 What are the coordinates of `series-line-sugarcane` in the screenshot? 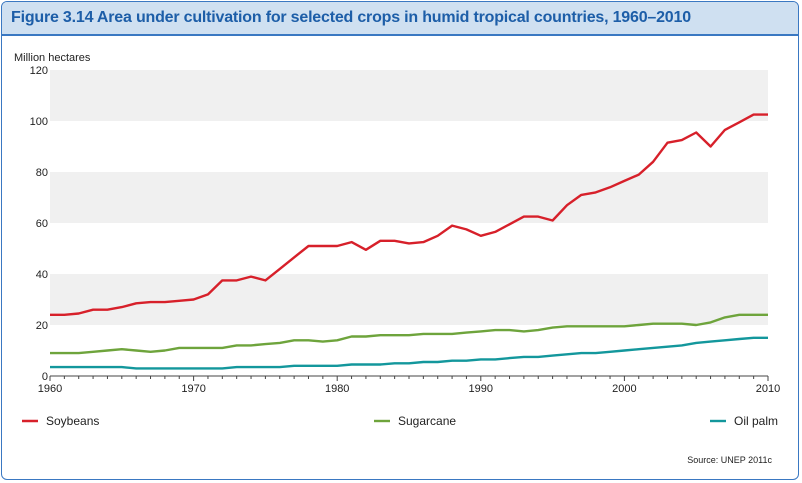 It's located at (409, 334).